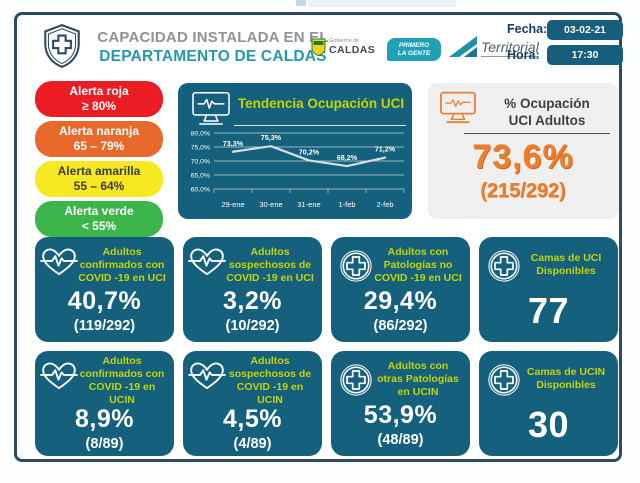 The height and width of the screenshot is (483, 640). What do you see at coordinates (99, 91) in the screenshot?
I see `alert-label: Alerta roja` at bounding box center [99, 91].